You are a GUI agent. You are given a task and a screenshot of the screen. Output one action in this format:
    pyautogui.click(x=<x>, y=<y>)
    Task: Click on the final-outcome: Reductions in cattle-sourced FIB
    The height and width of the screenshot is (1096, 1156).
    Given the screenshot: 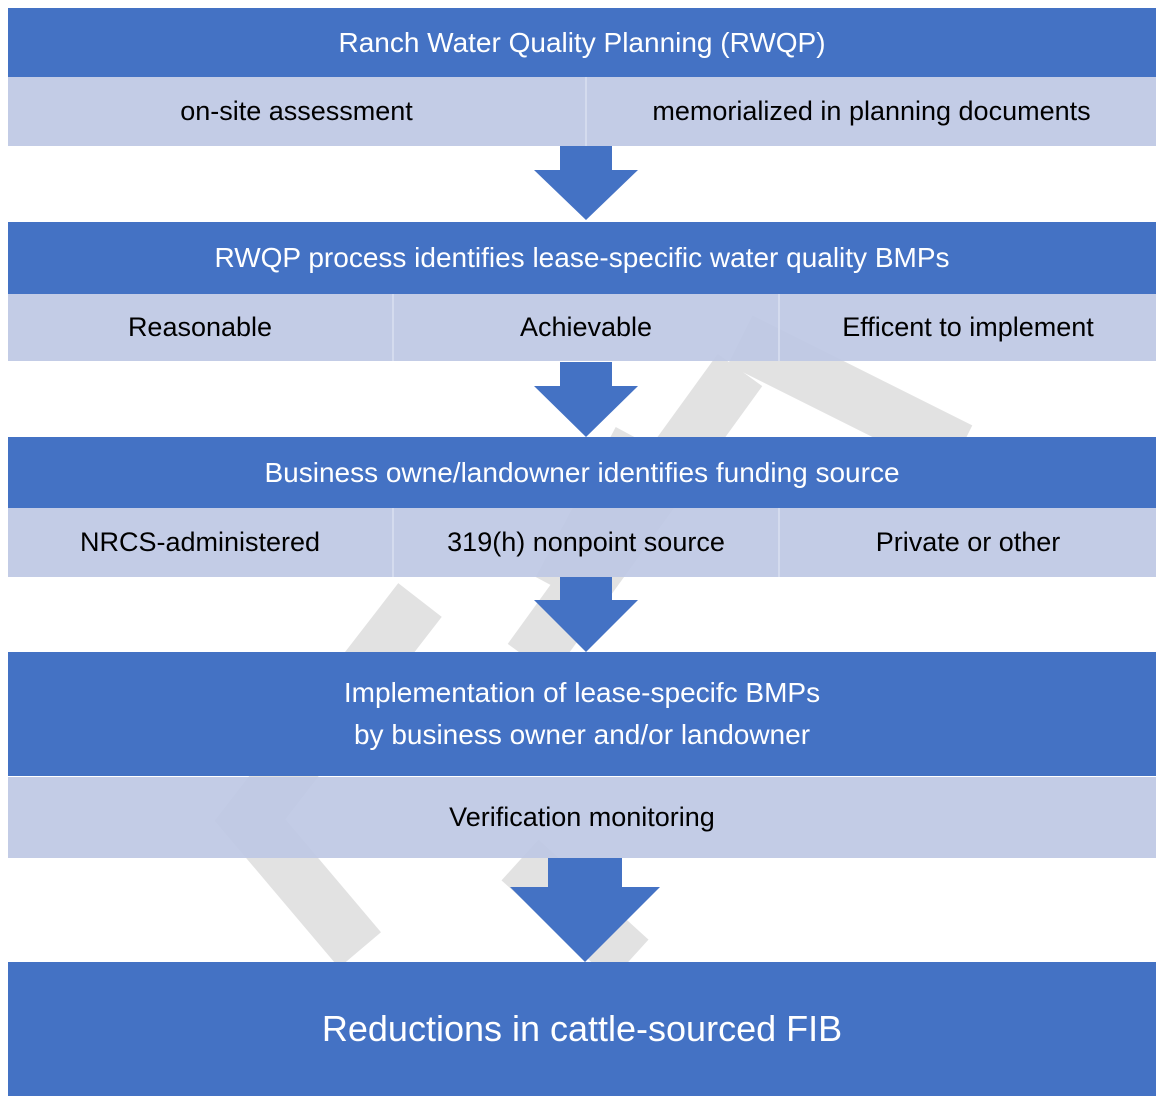 What is the action you would take?
    pyautogui.click(x=582, y=1029)
    